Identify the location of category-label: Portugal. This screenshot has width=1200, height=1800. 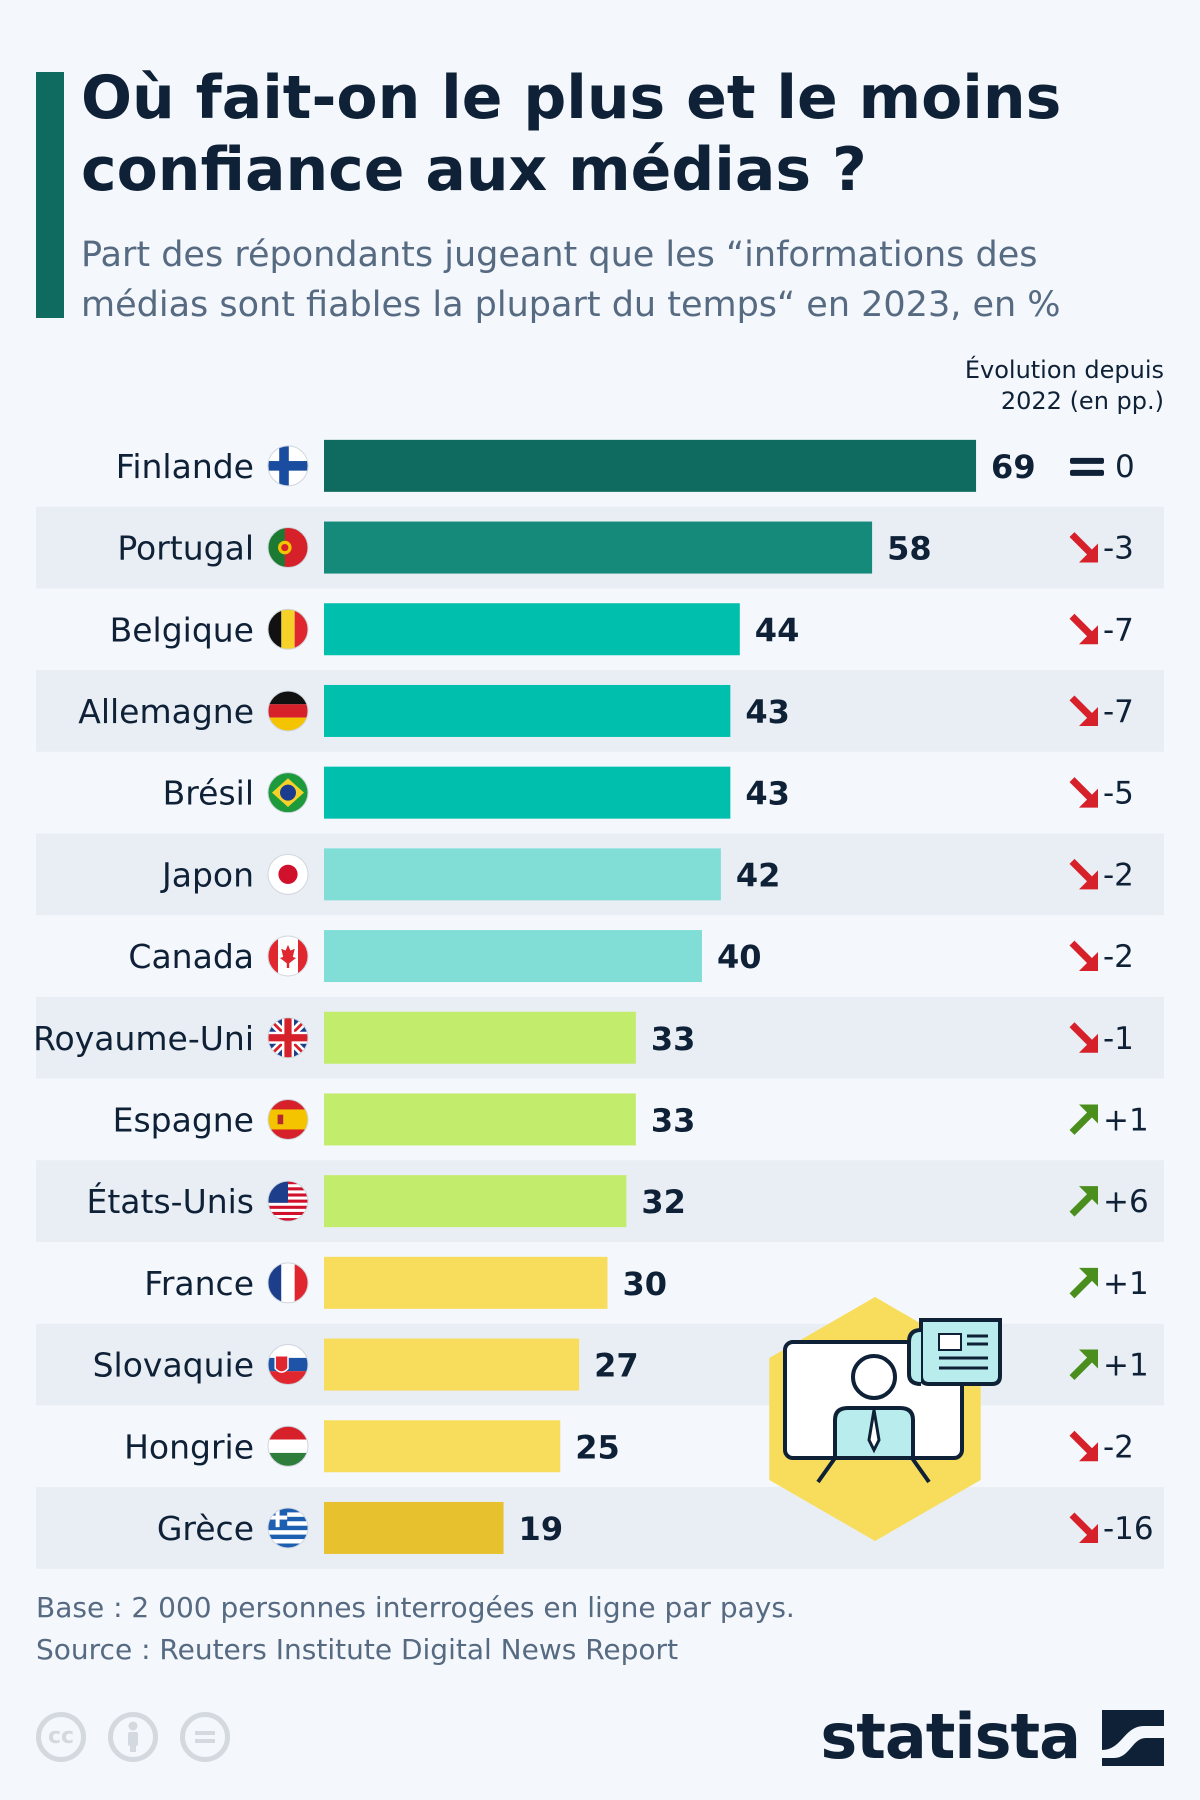
(185, 548).